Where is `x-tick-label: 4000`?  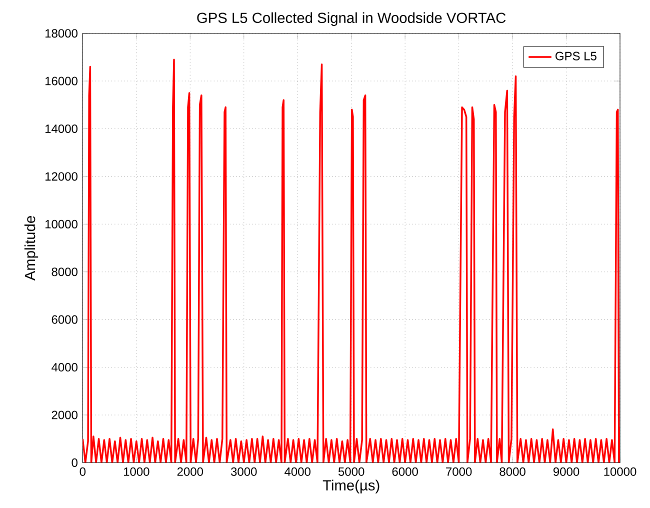
x-tick-label: 4000 is located at coordinates (297, 471).